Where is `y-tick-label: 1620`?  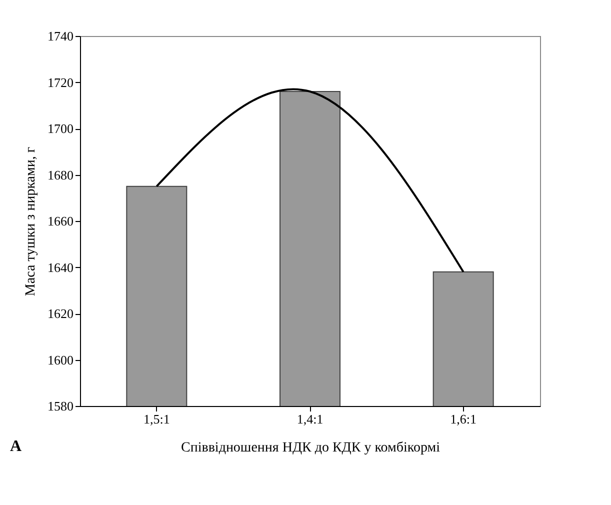
y-tick-label: 1620 is located at coordinates (61, 313).